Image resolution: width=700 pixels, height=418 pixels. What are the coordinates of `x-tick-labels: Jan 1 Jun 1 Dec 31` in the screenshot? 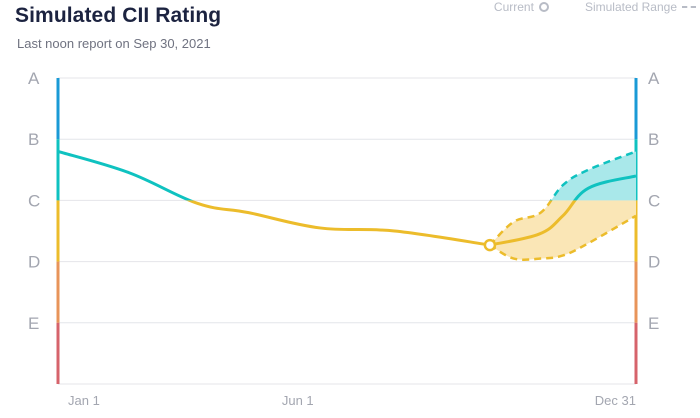 It's located at (352, 400).